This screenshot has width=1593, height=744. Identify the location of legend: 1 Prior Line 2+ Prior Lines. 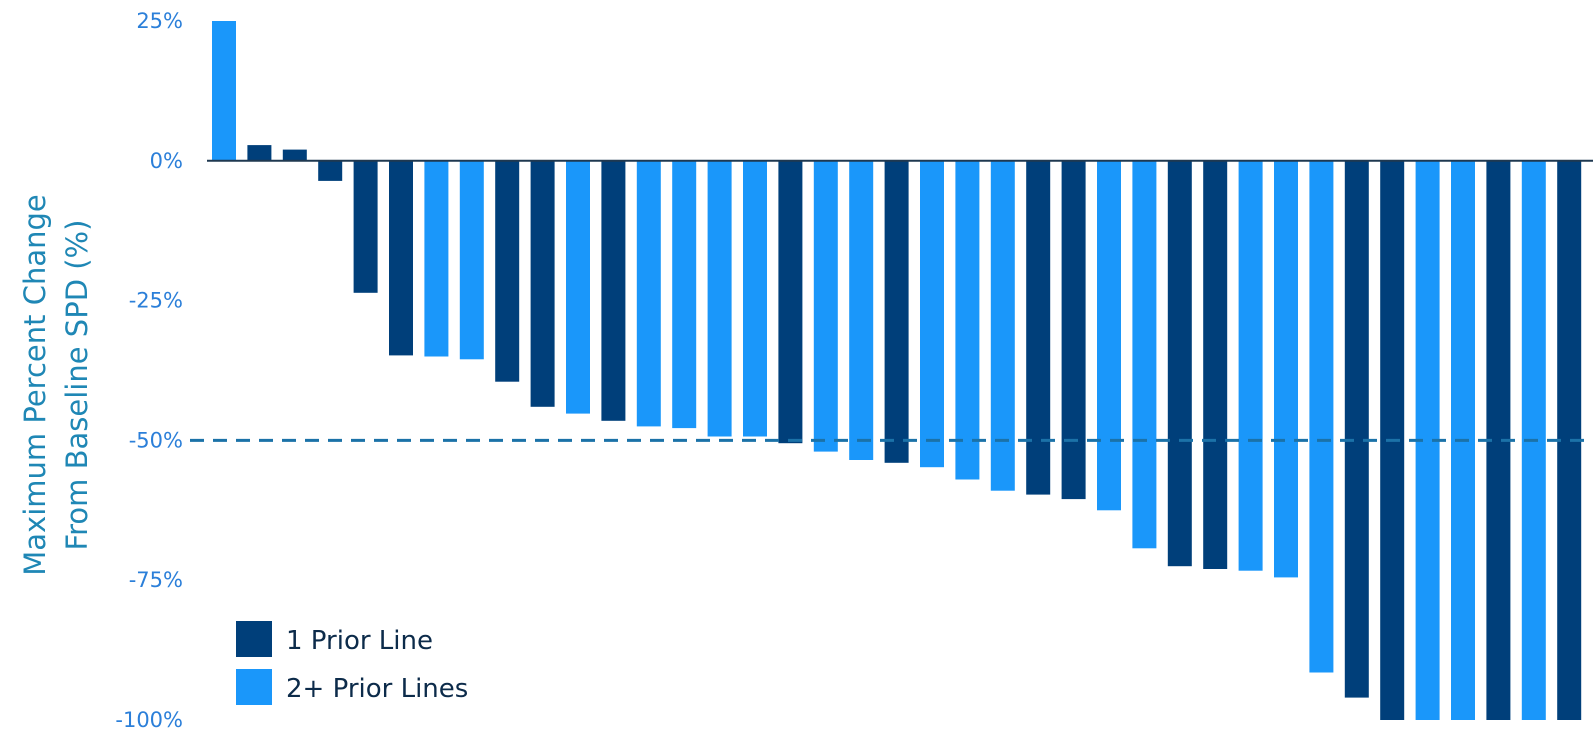
(352, 663).